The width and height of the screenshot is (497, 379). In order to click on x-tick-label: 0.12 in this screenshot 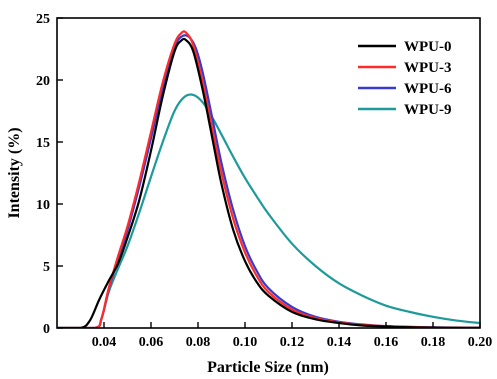, I will do `click(292, 342)`.